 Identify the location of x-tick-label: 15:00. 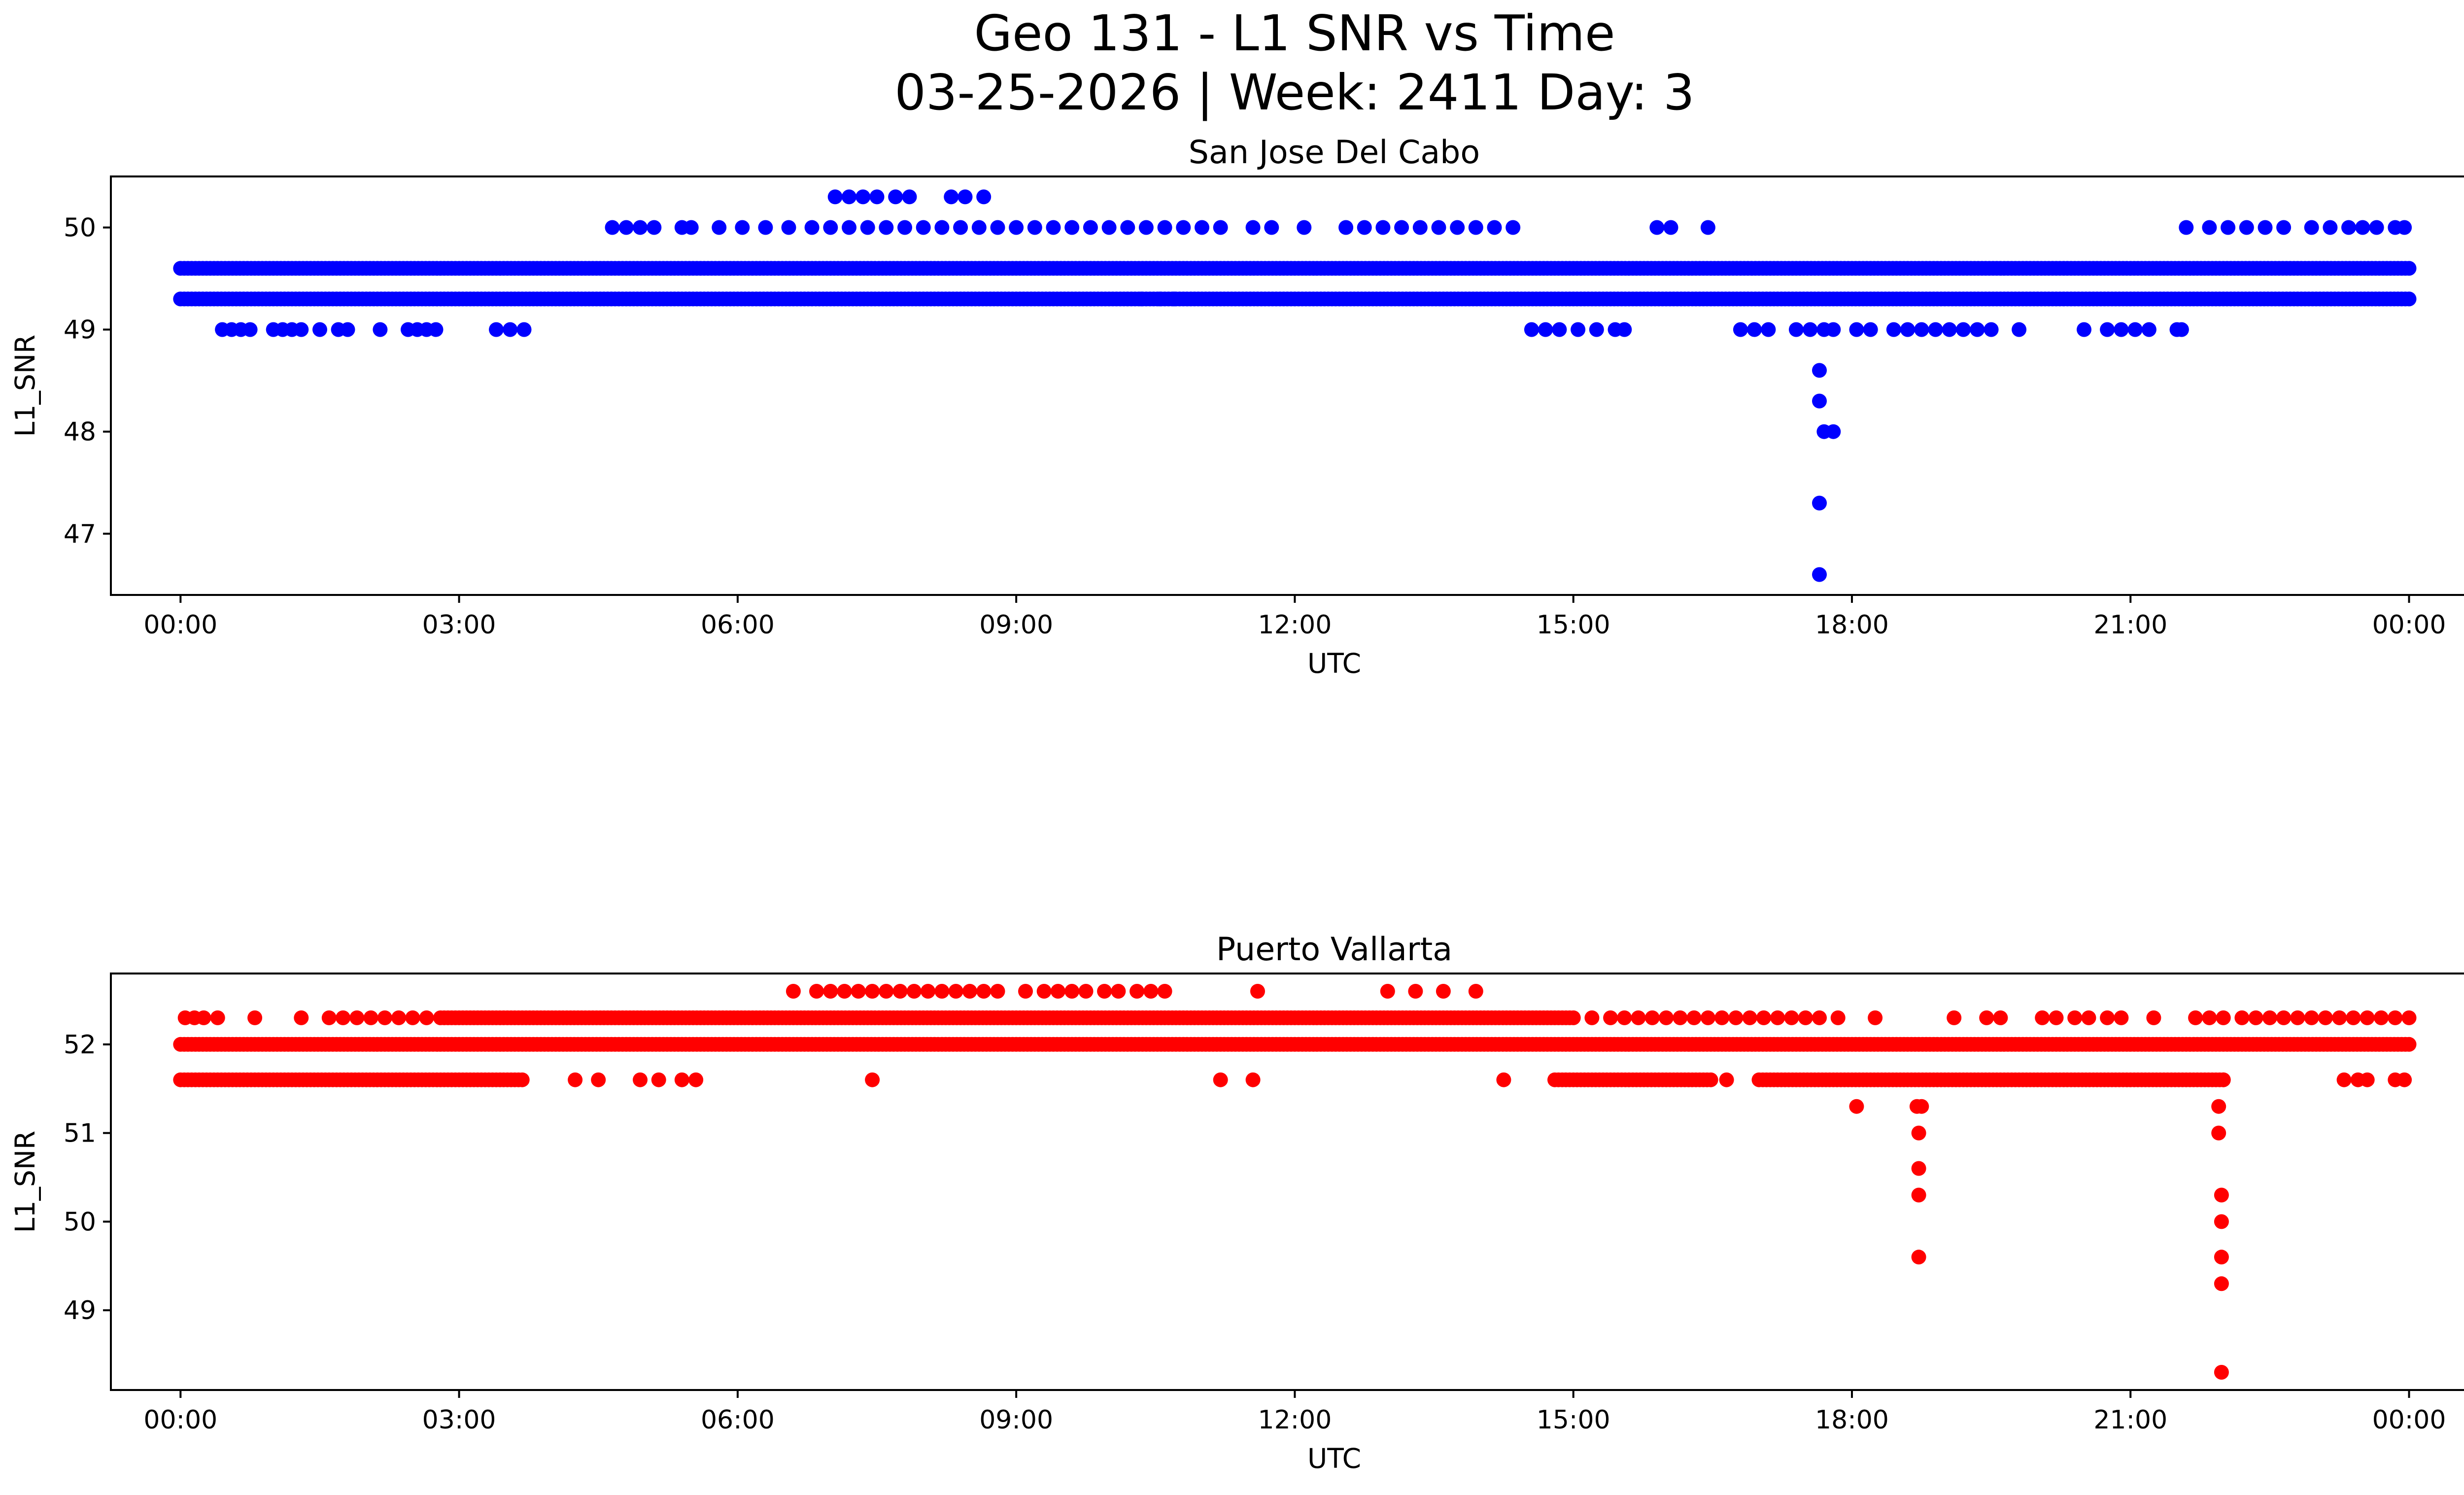
(1573, 1420).